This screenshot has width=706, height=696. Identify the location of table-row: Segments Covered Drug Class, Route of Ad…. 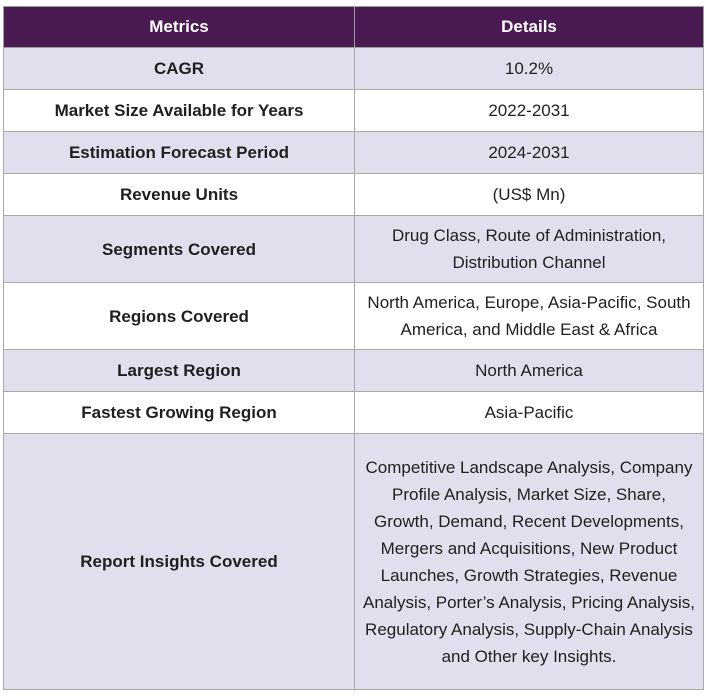
(353, 249).